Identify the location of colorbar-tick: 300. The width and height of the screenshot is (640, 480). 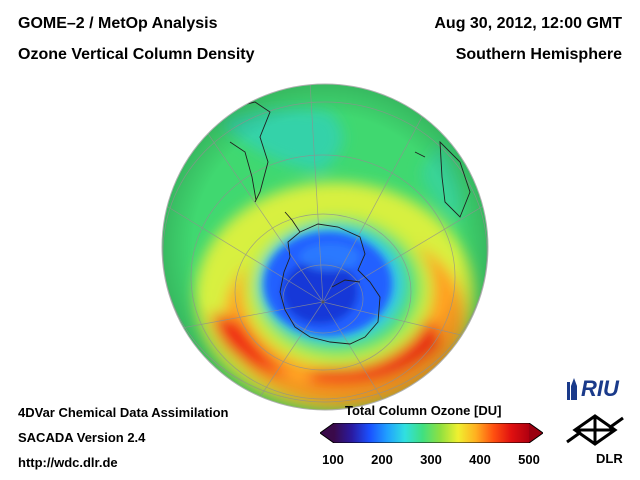
(431, 459).